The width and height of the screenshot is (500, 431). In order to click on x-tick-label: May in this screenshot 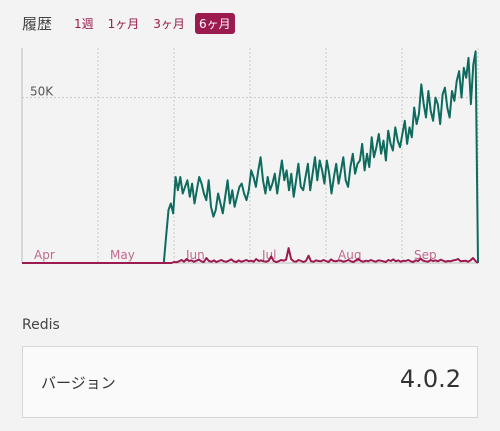, I will do `click(122, 255)`.